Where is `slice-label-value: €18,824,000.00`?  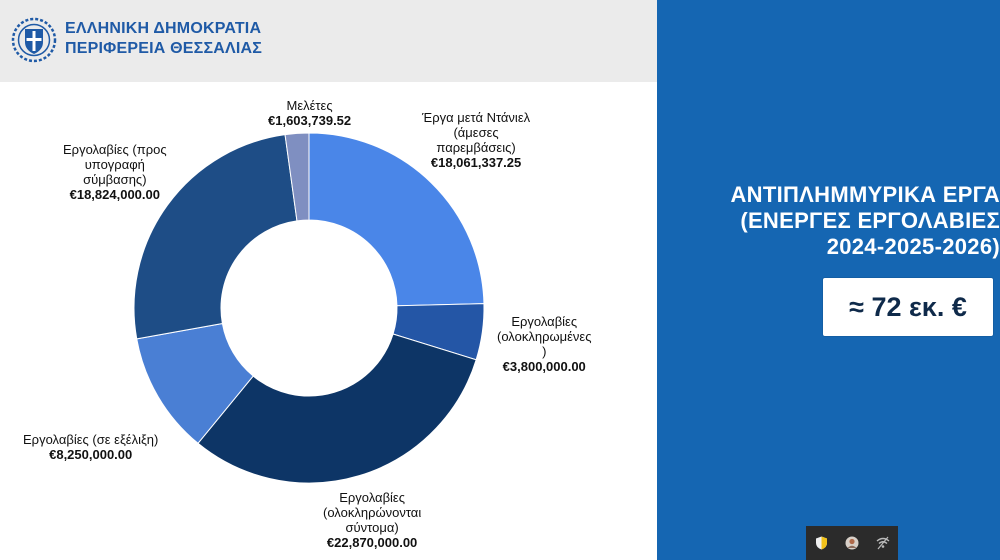 slice-label-value: €18,824,000.00 is located at coordinates (114, 194).